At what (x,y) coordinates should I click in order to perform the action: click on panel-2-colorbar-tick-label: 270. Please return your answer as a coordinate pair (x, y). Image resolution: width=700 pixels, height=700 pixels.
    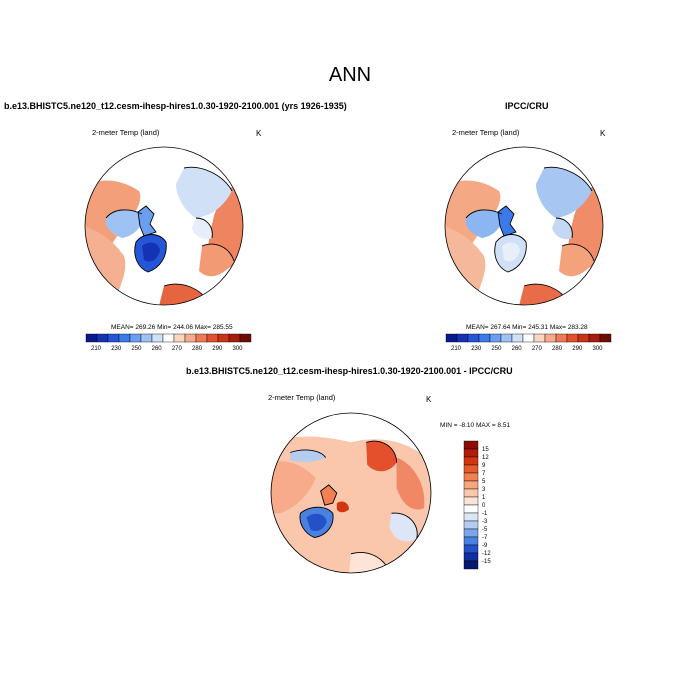
    Looking at the image, I should click on (537, 349).